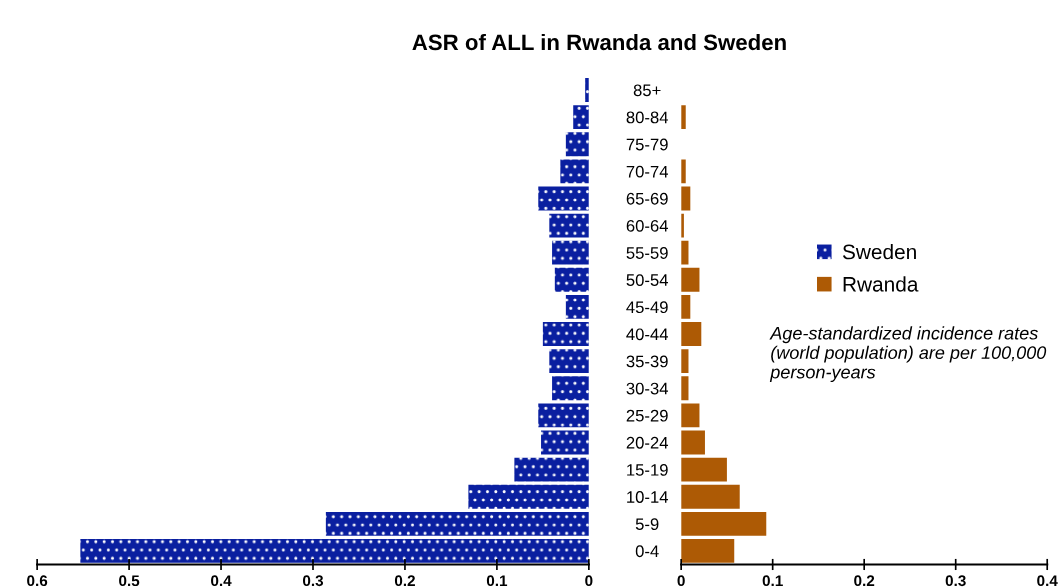  I want to click on y-tick-label: 20-24, so click(647, 442).